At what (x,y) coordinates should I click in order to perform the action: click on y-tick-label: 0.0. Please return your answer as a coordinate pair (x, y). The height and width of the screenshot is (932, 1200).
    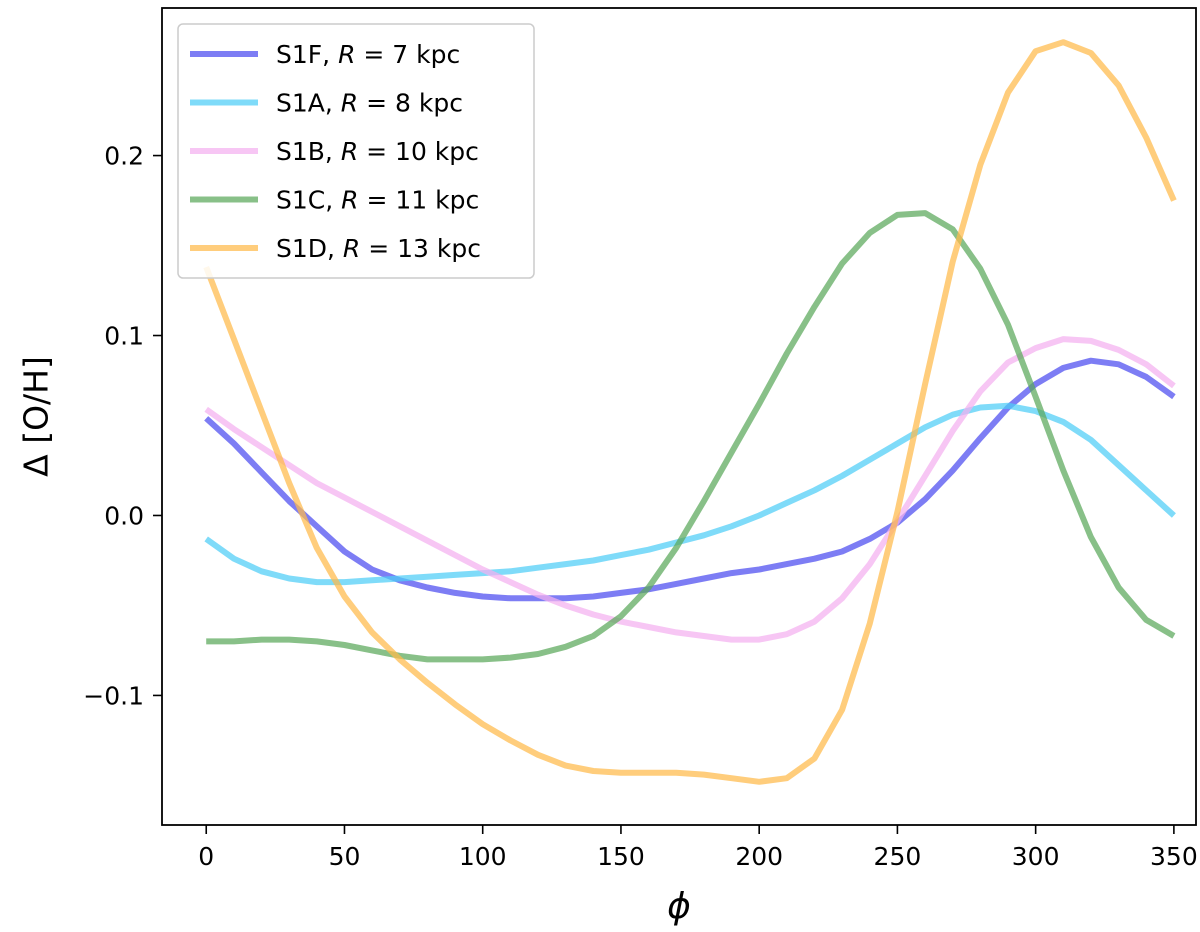
    Looking at the image, I should click on (124, 515).